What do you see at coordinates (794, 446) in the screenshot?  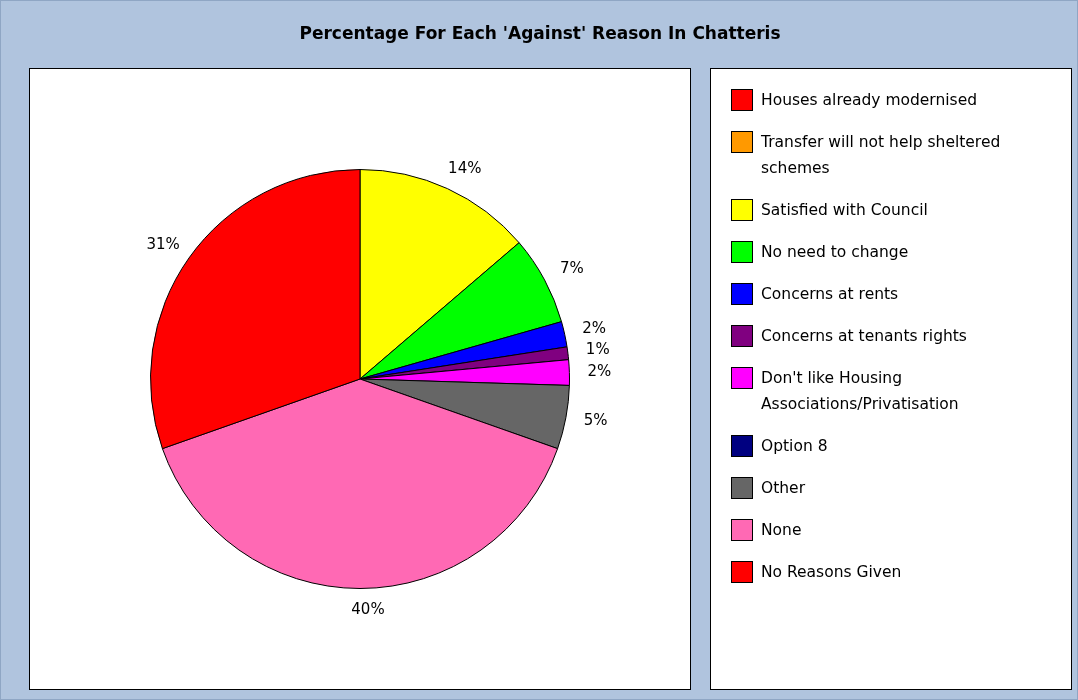 I see `legend-label: Option 8` at bounding box center [794, 446].